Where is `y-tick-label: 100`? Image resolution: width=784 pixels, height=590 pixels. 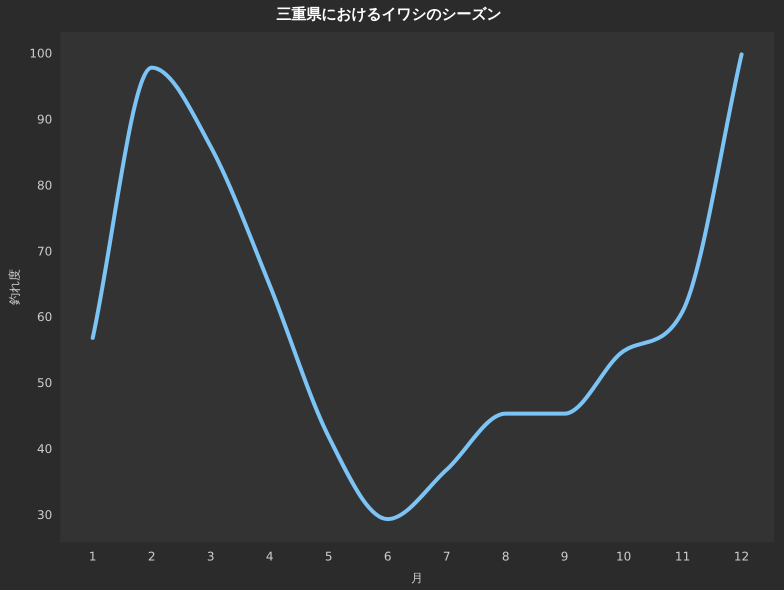 y-tick-label: 100 is located at coordinates (40, 53).